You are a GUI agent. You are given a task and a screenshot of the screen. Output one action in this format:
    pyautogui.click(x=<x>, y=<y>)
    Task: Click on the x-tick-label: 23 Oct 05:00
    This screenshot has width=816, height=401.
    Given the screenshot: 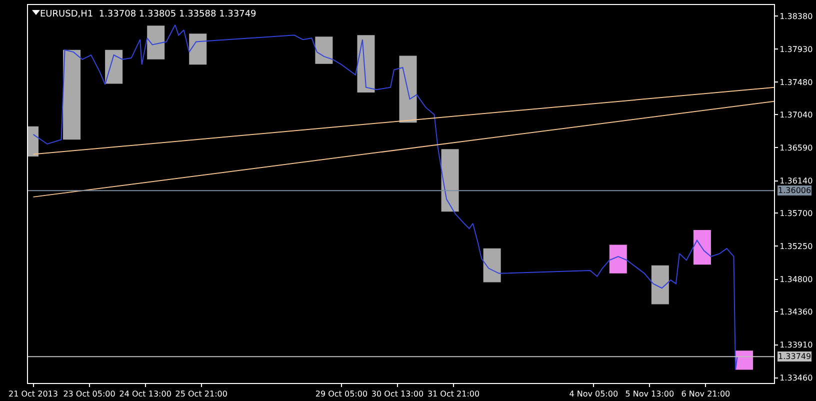 What is the action you would take?
    pyautogui.click(x=89, y=394)
    